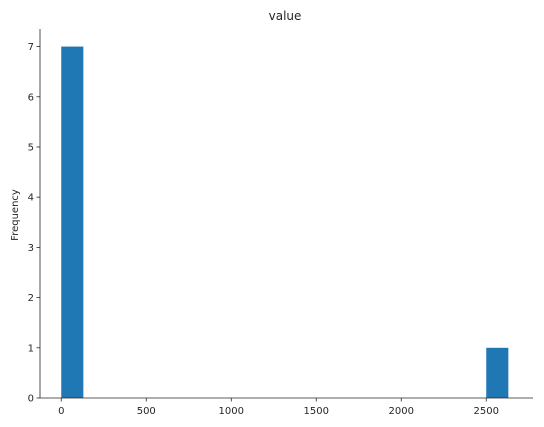 The height and width of the screenshot is (427, 544). What do you see at coordinates (31, 198) in the screenshot?
I see `y-tick-label-4: 4` at bounding box center [31, 198].